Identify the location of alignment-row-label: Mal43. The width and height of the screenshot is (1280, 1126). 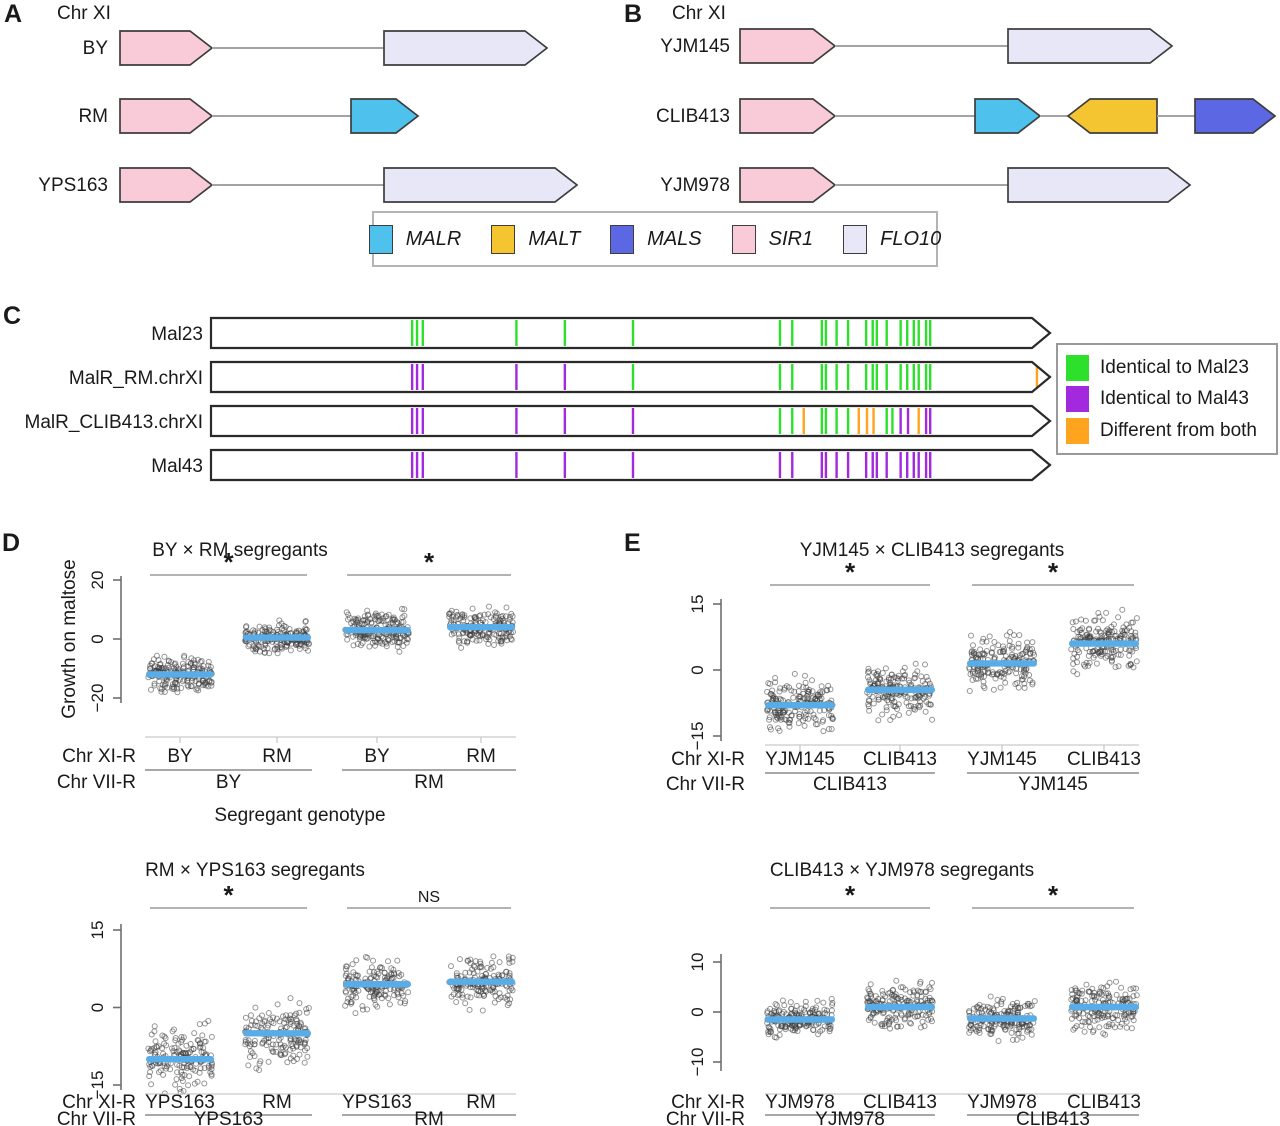
(177, 466).